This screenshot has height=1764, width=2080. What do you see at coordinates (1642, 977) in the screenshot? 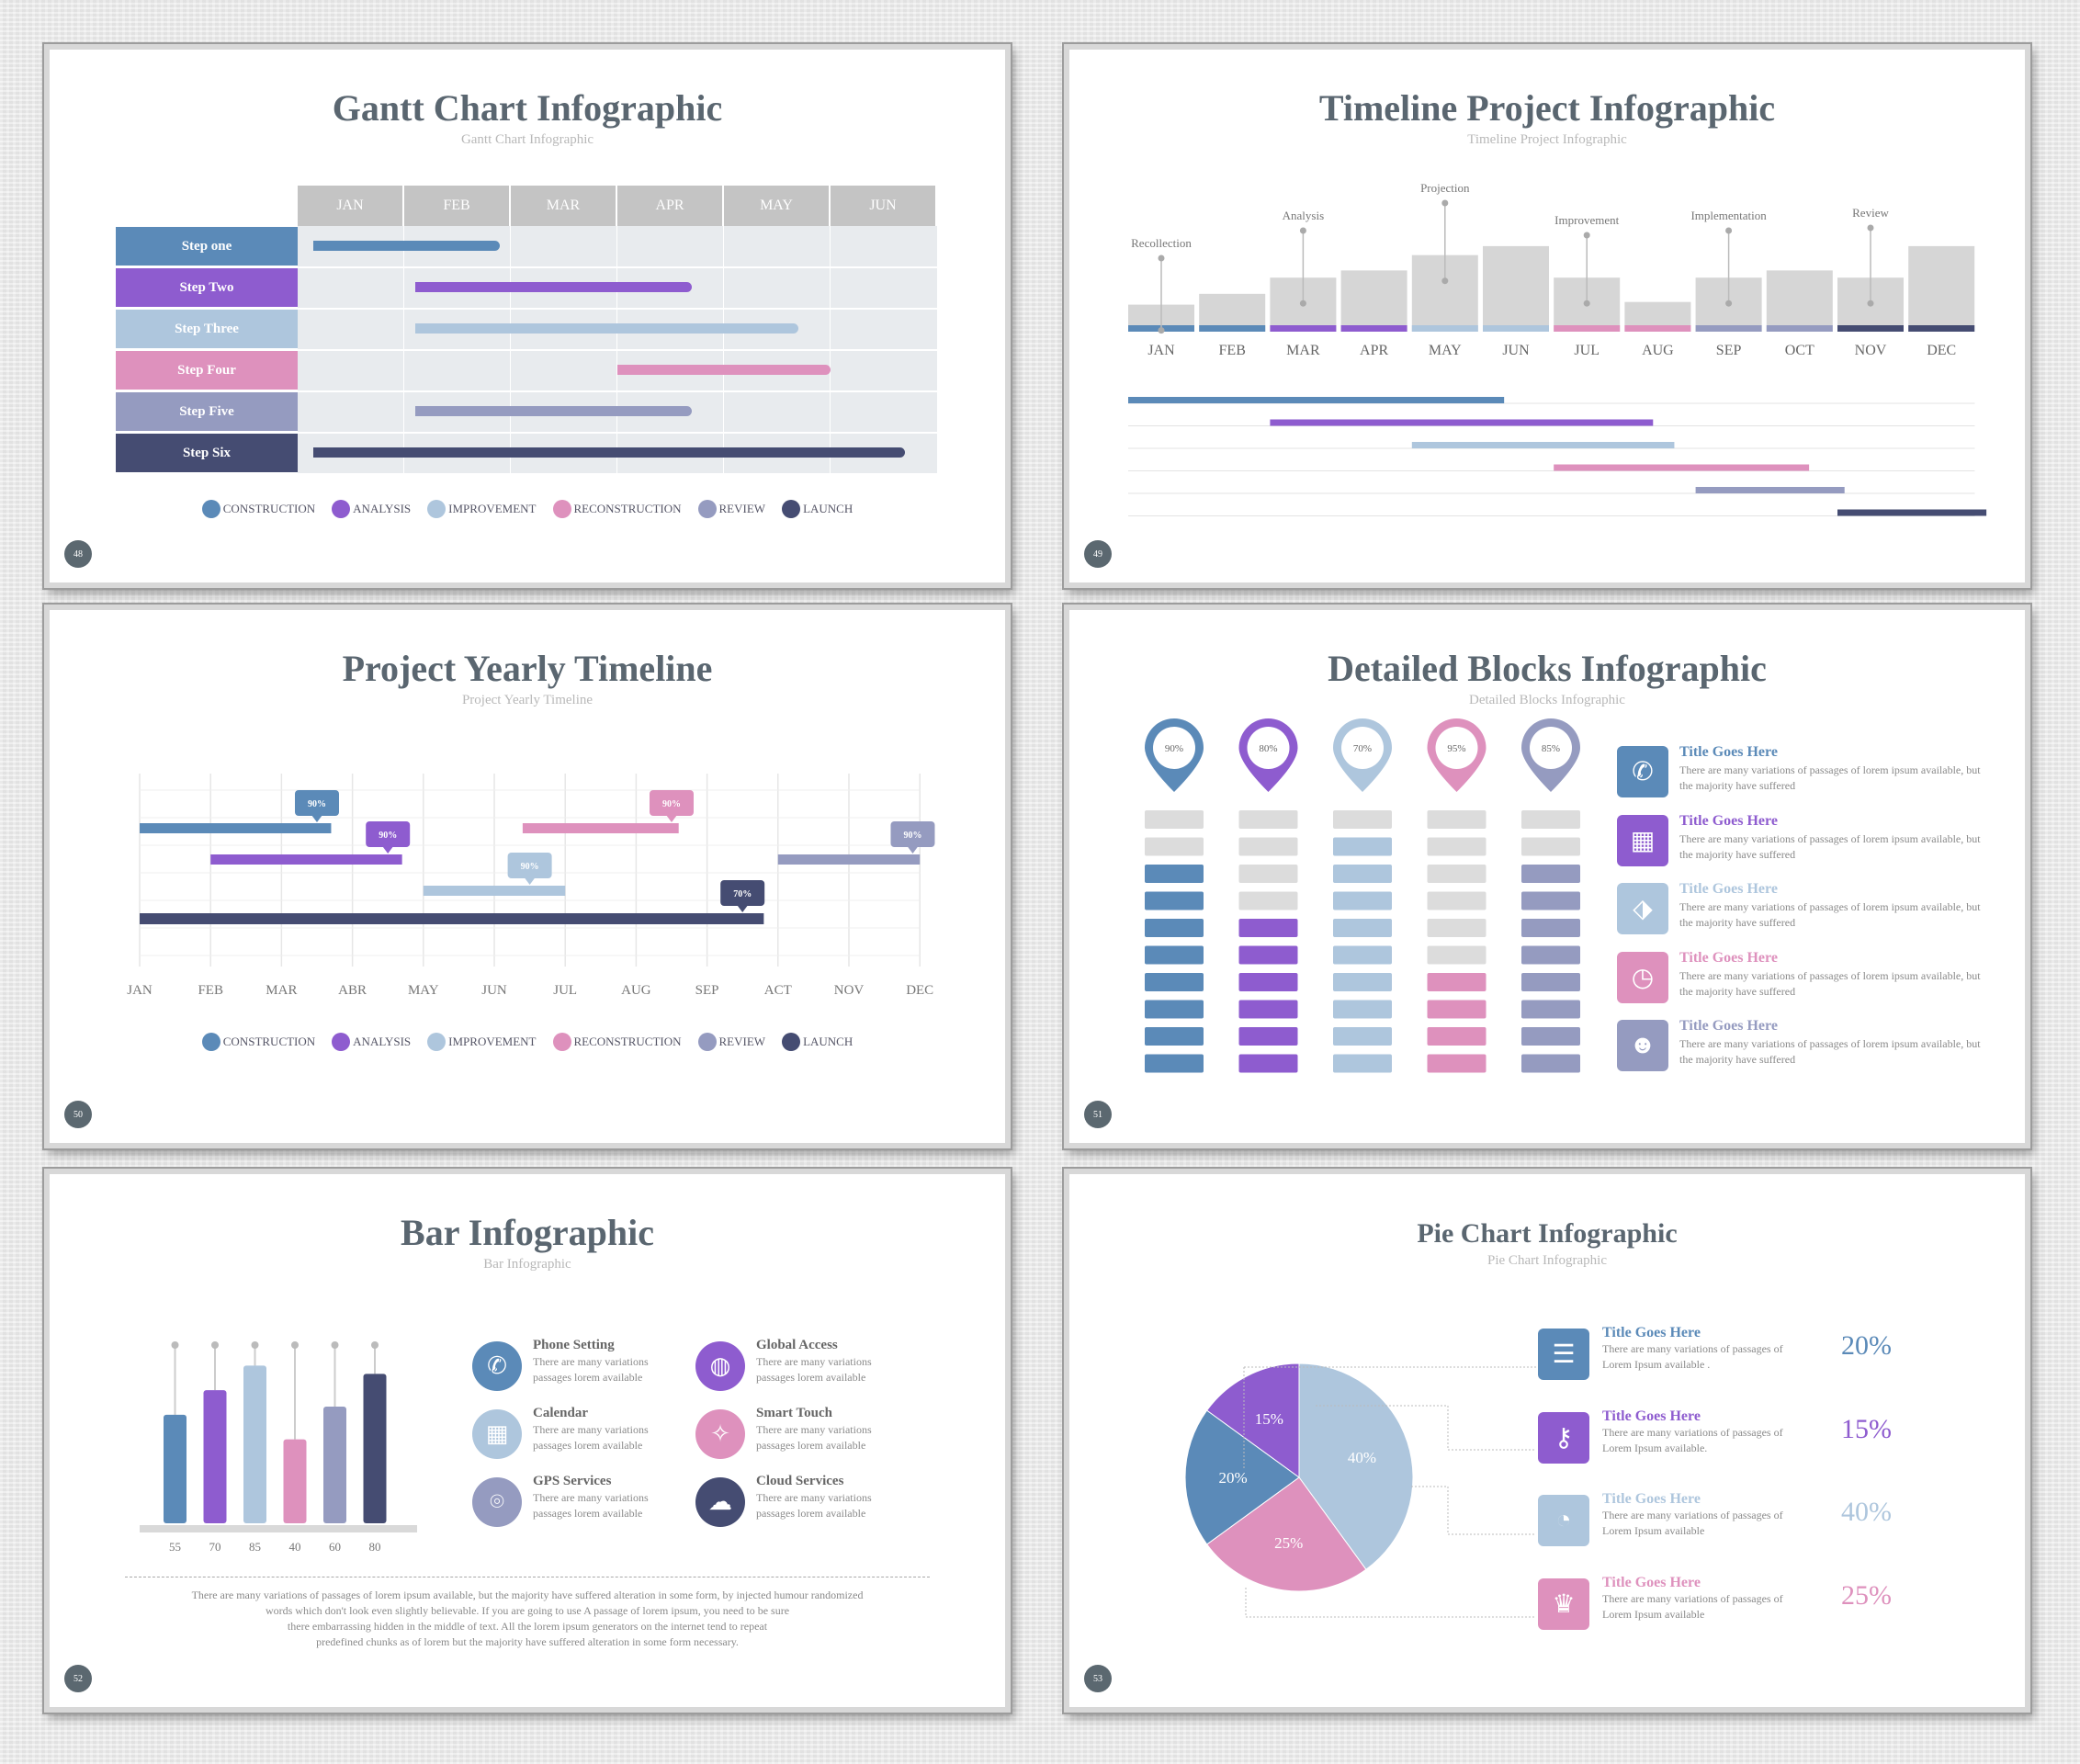
I see `clock-icon: ◷` at bounding box center [1642, 977].